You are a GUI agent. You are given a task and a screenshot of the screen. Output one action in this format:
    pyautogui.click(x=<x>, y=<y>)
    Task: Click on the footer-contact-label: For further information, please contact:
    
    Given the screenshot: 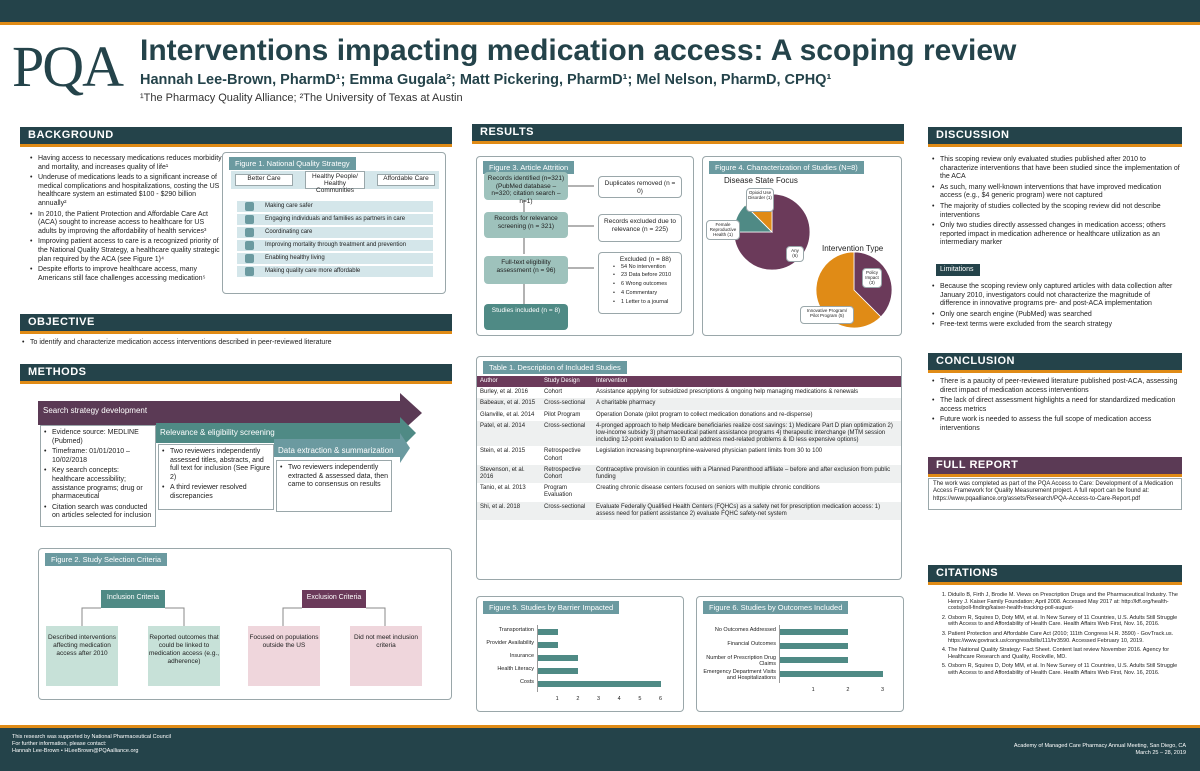 What is the action you would take?
    pyautogui.click(x=59, y=743)
    